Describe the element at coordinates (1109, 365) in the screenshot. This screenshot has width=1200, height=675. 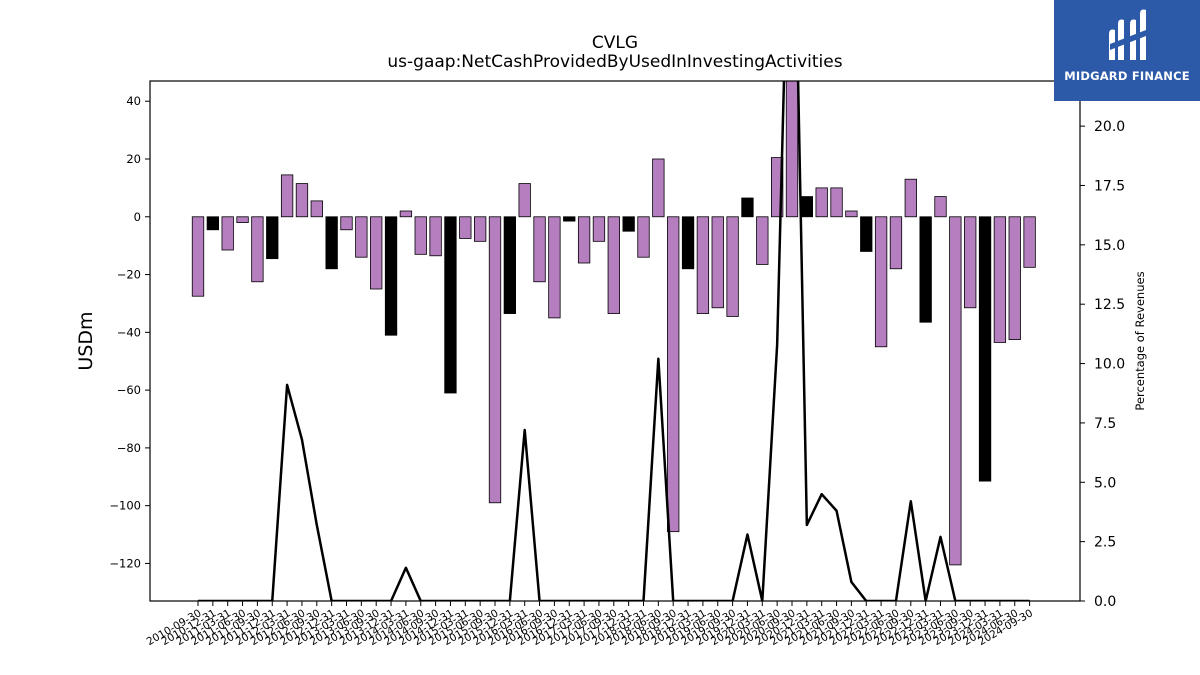
I see `y2-tick-label: 10.0` at that location.